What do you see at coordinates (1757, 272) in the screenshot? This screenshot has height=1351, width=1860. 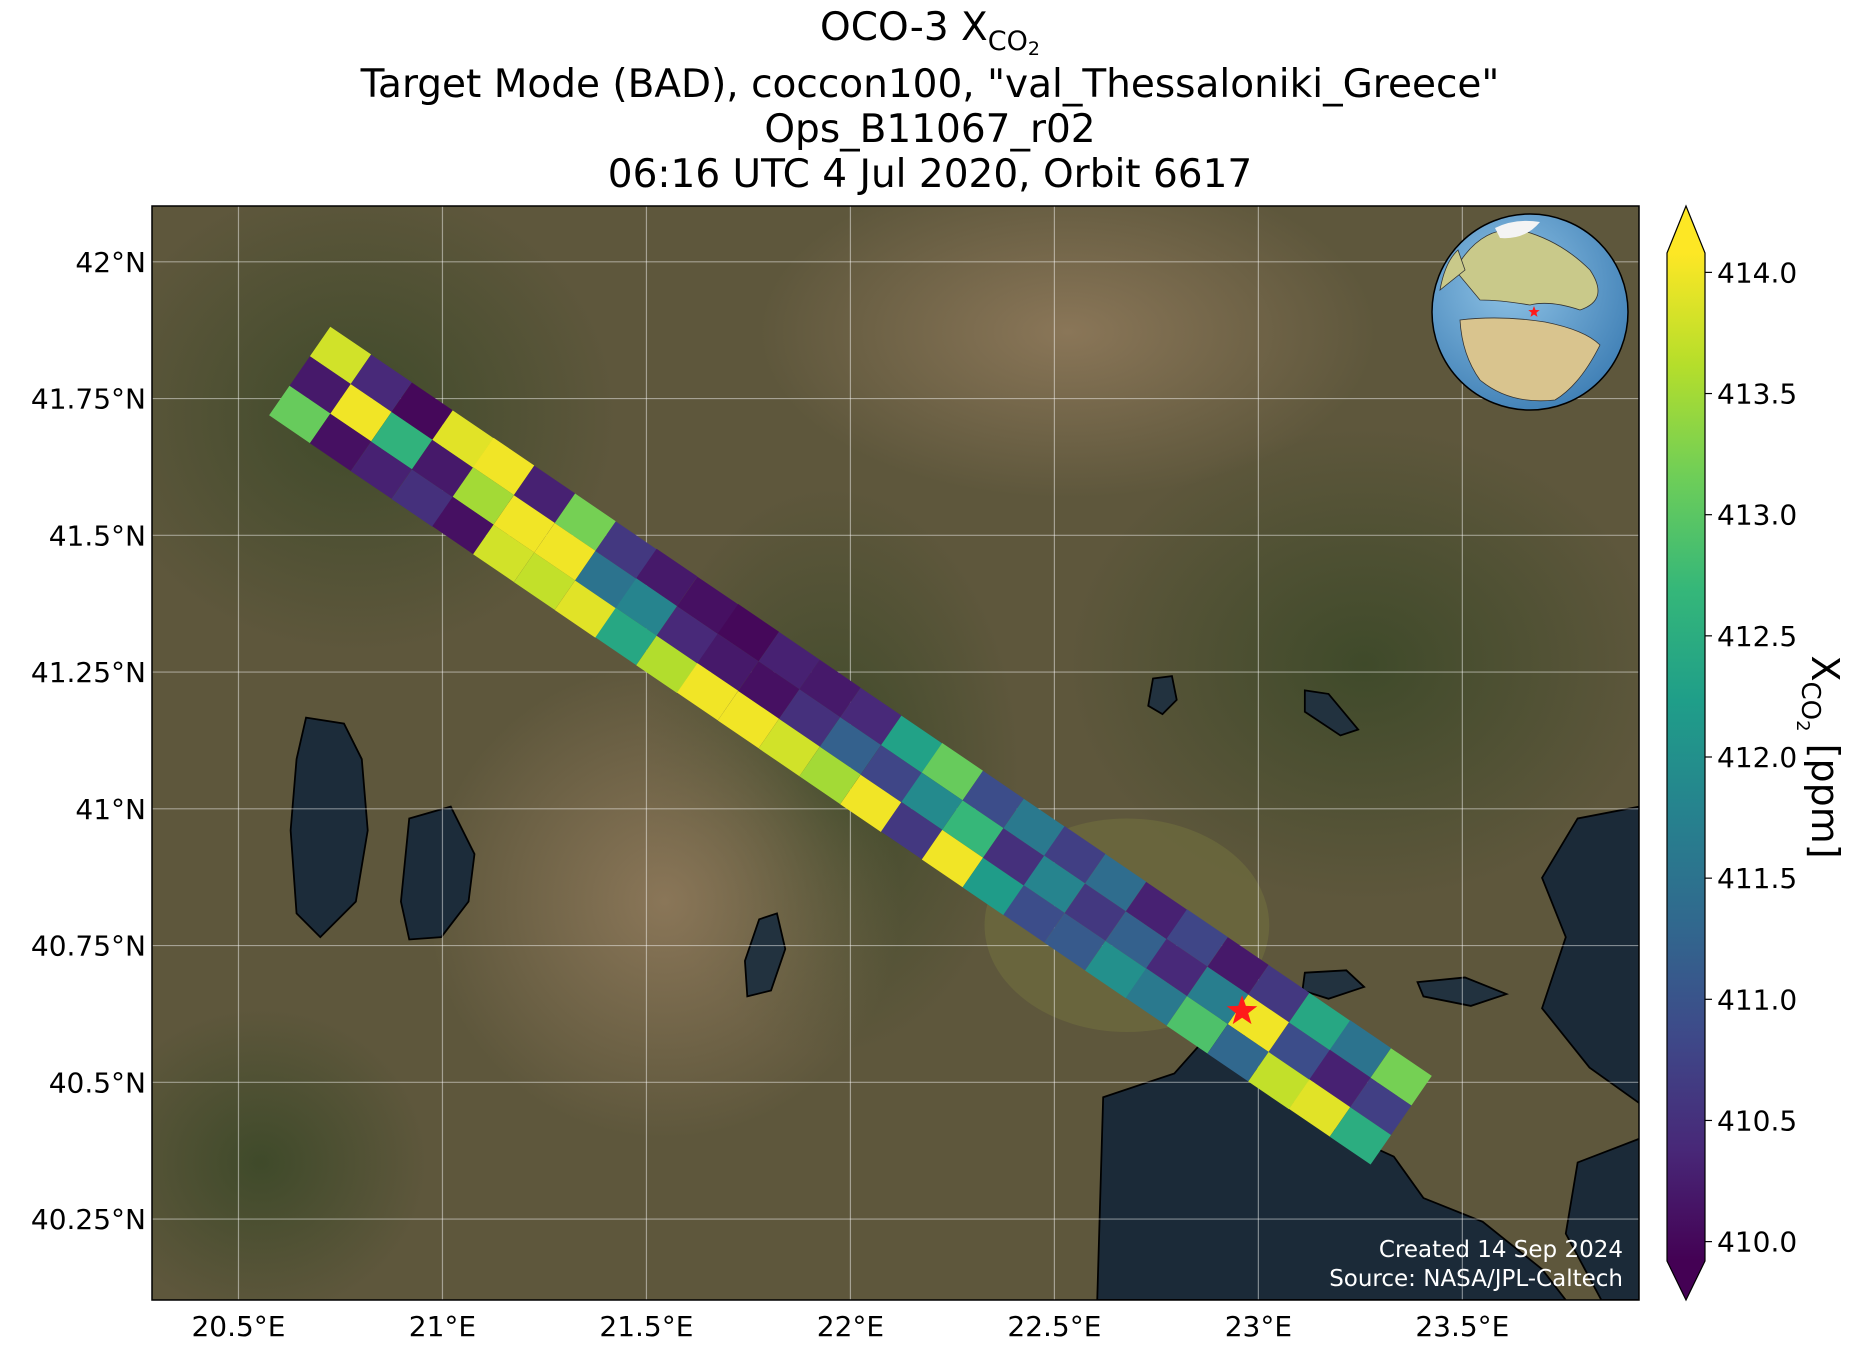 I see `colorbar-tick-label: 414.0` at bounding box center [1757, 272].